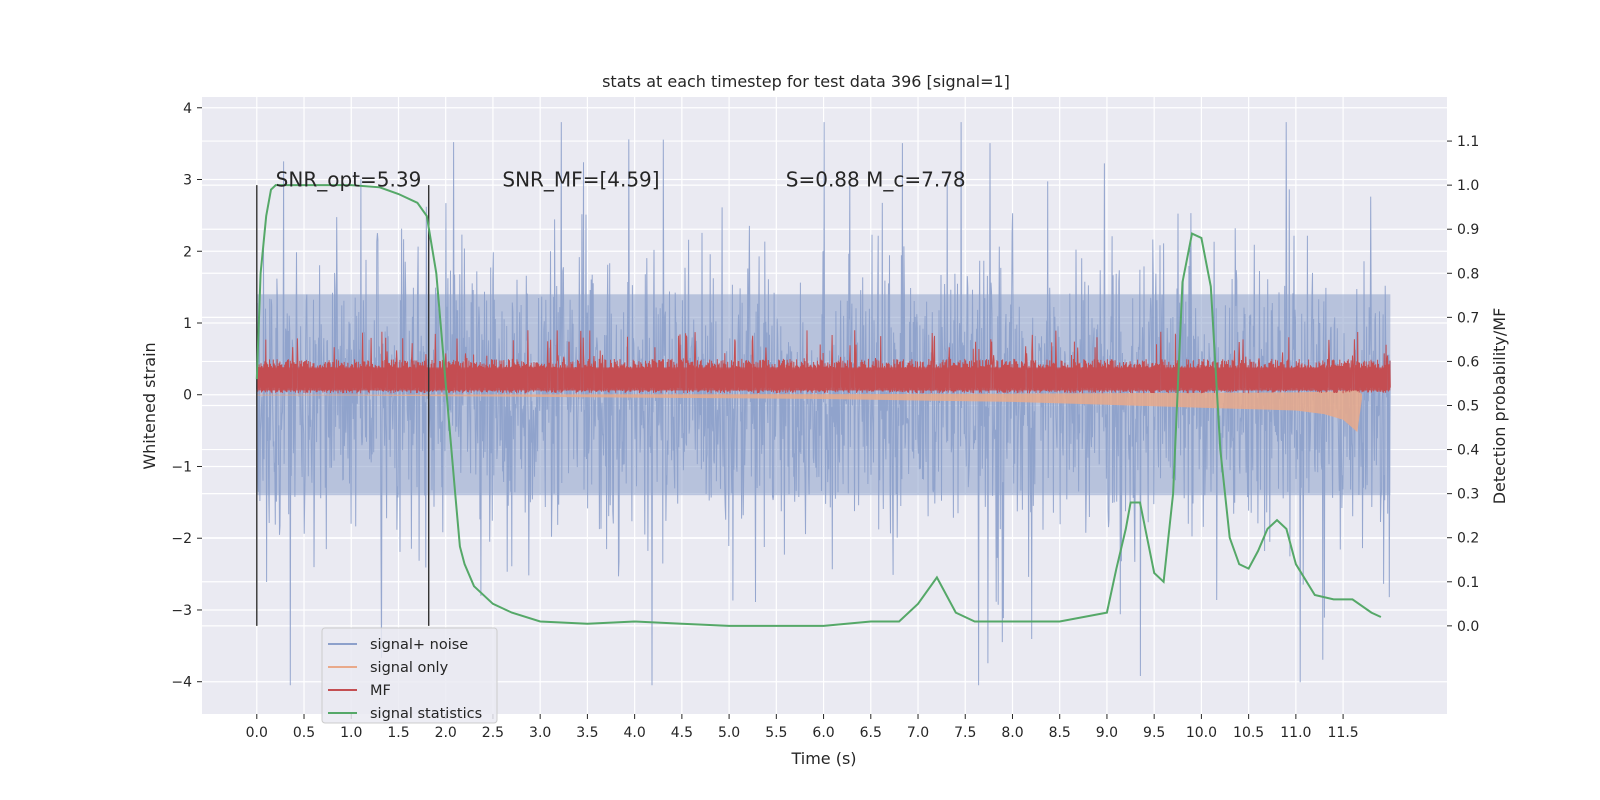 The height and width of the screenshot is (800, 1600). I want to click on mf-line, so click(823, 362).